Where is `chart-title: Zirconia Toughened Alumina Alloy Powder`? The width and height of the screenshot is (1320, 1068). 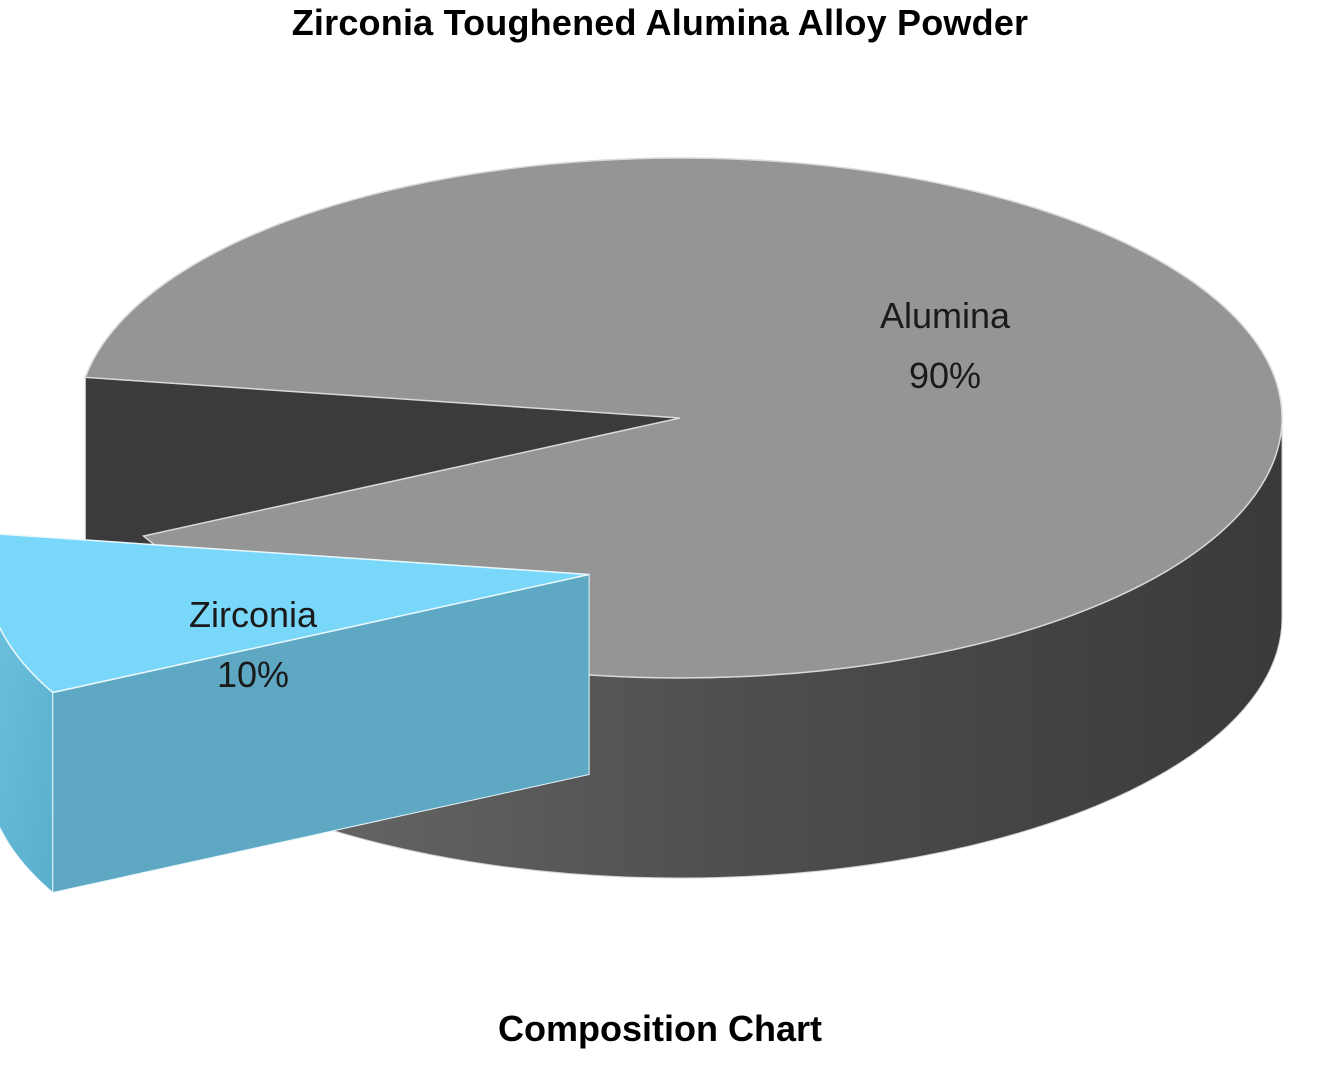
chart-title: Zirconia Toughened Alumina Alloy Powder is located at coordinates (660, 22).